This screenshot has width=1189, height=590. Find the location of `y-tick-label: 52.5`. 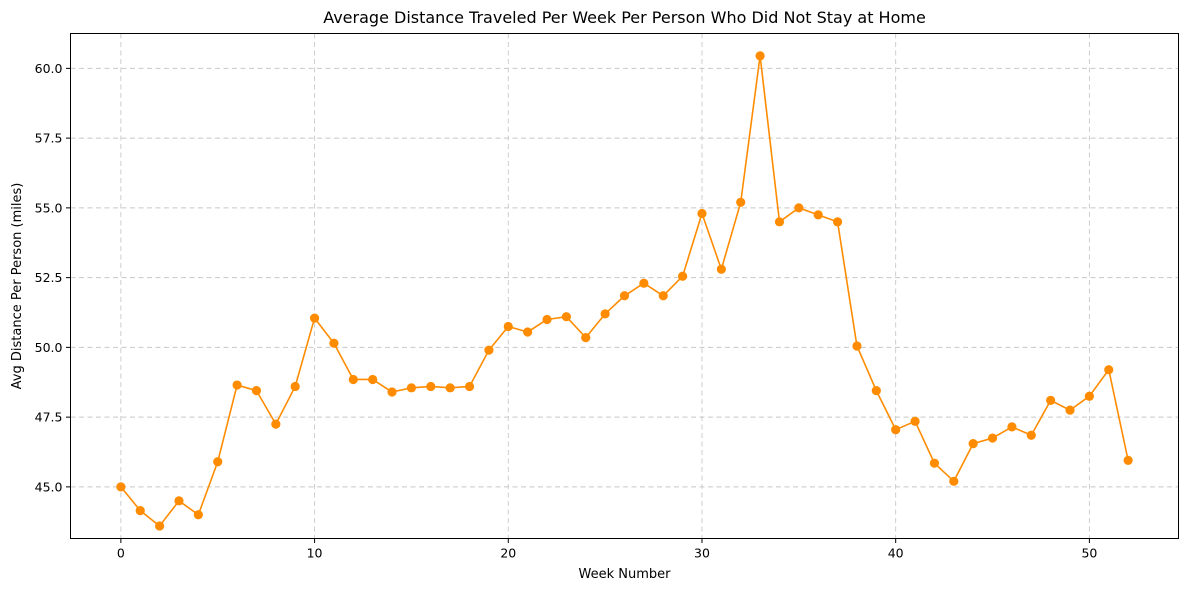

y-tick-label: 52.5 is located at coordinates (49, 277).